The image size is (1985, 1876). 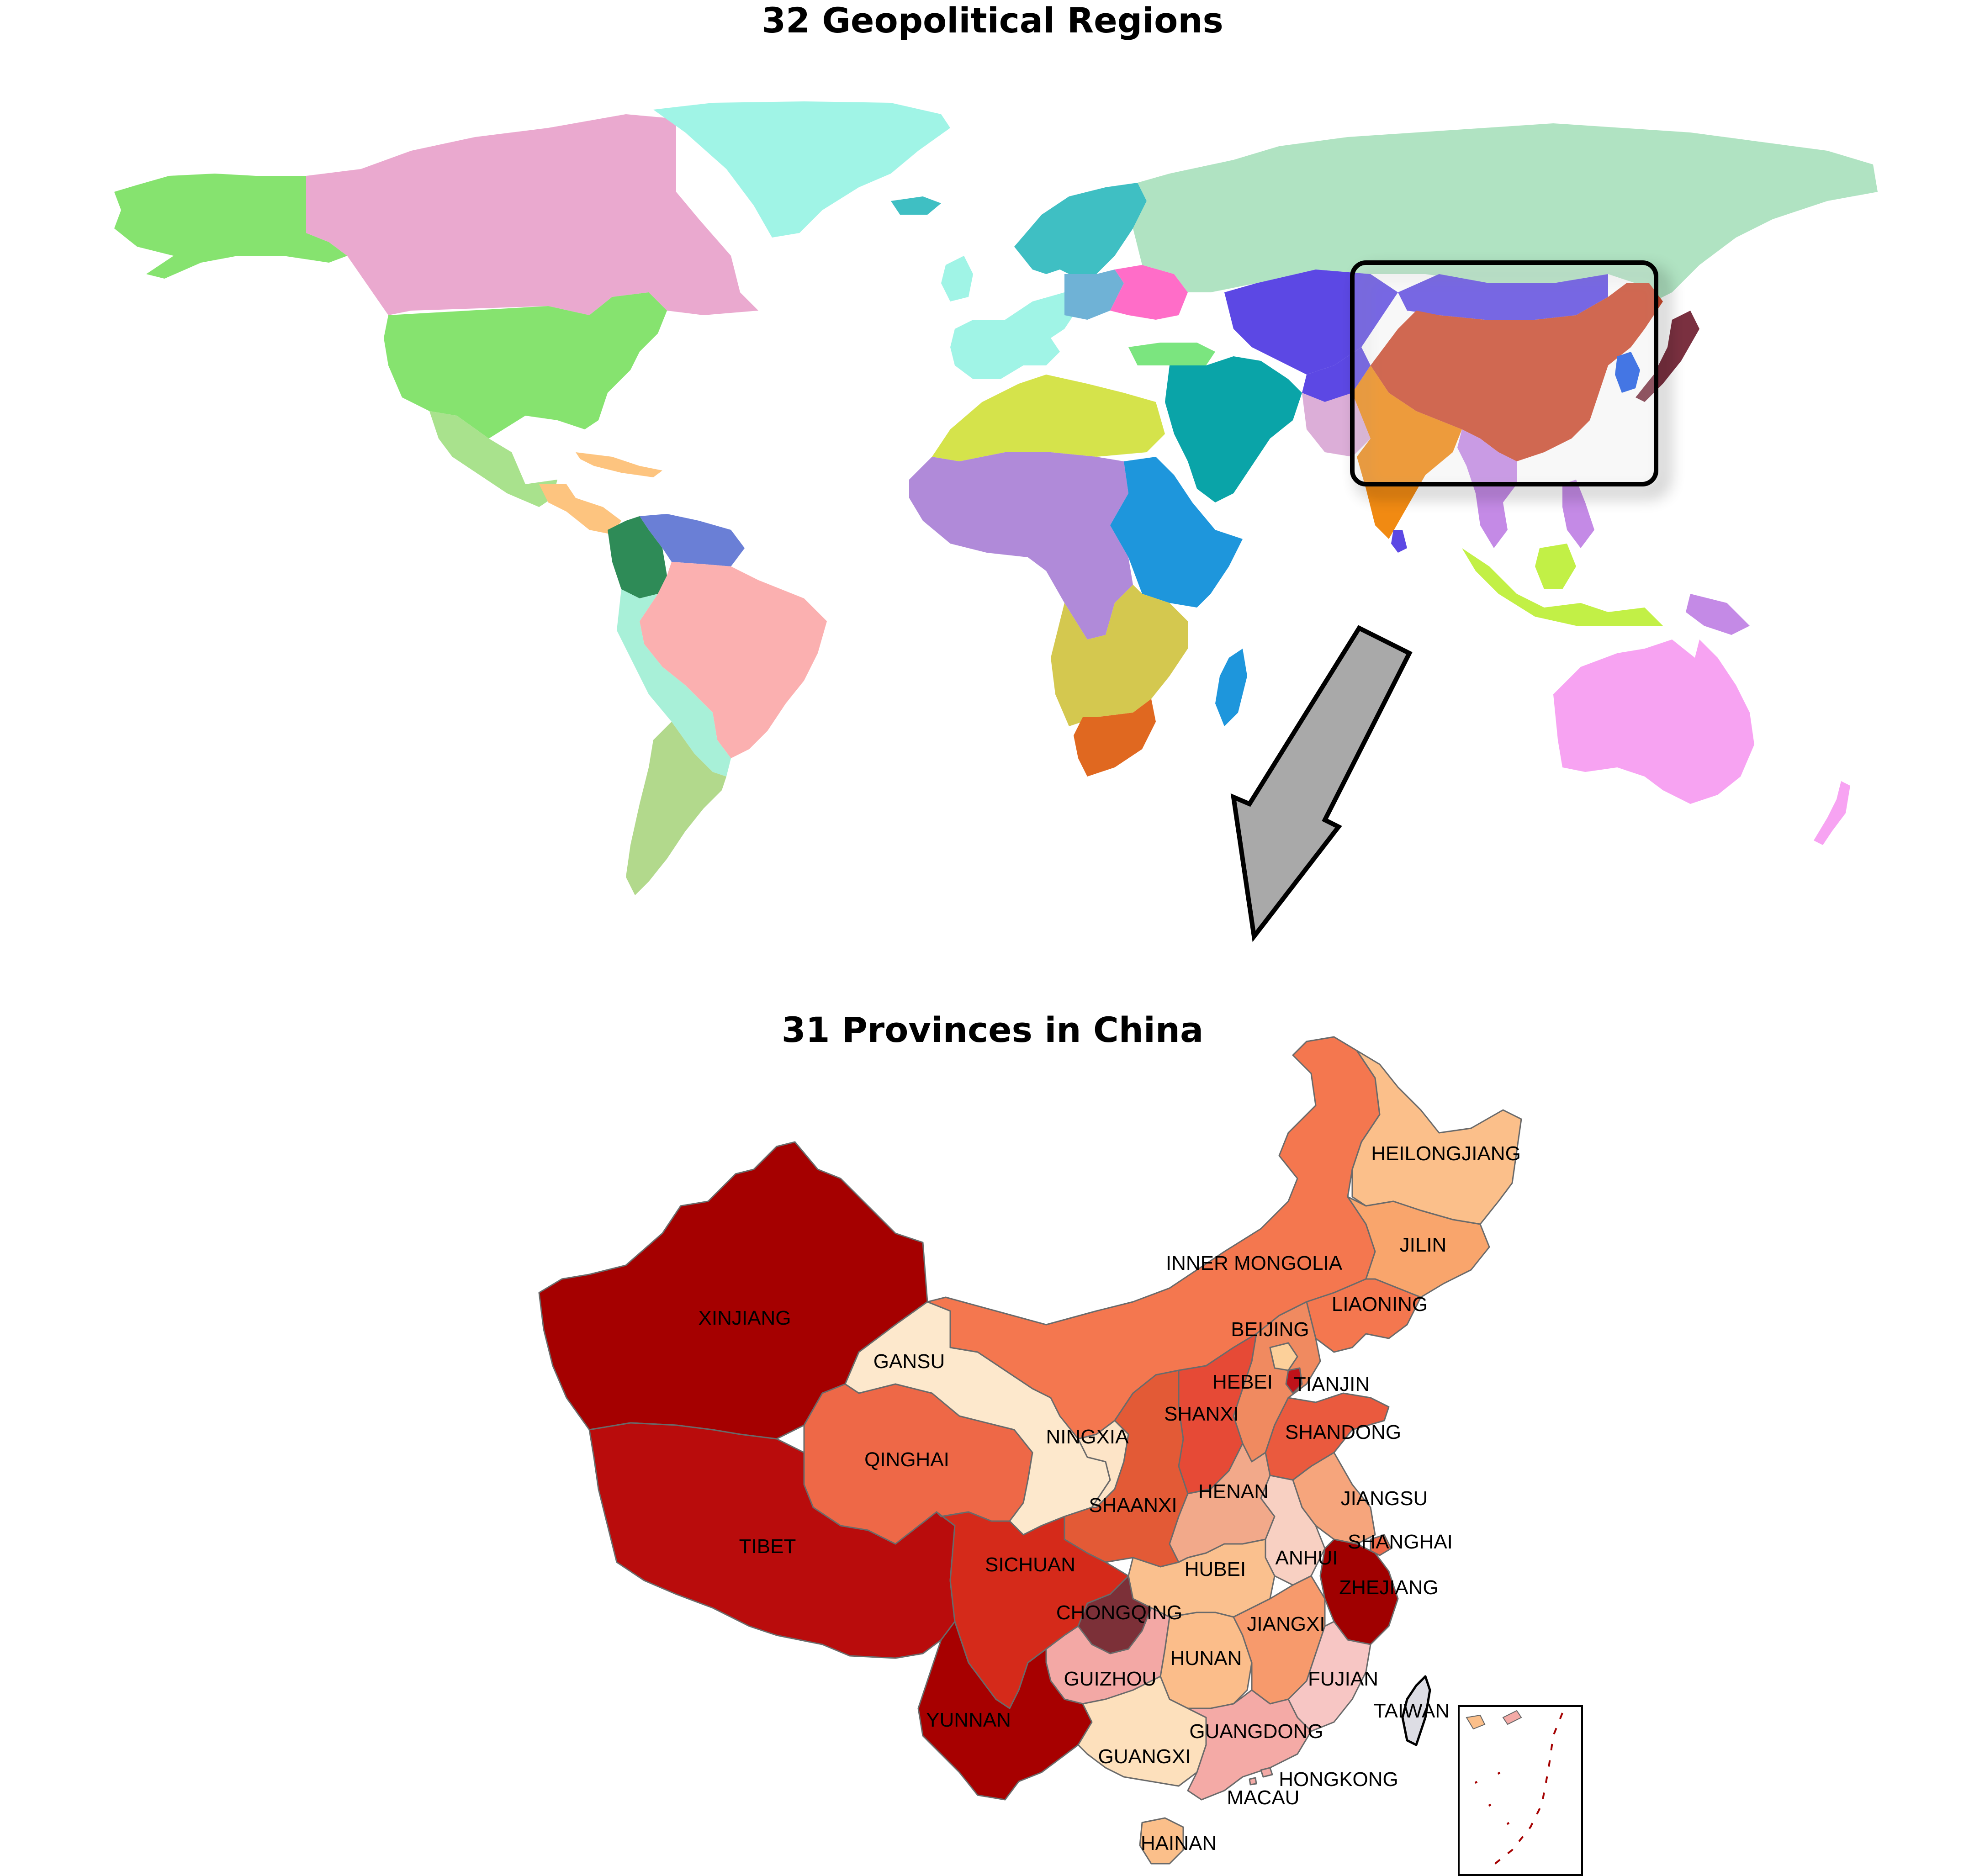 I want to click on region-papua, so click(x=1718, y=615).